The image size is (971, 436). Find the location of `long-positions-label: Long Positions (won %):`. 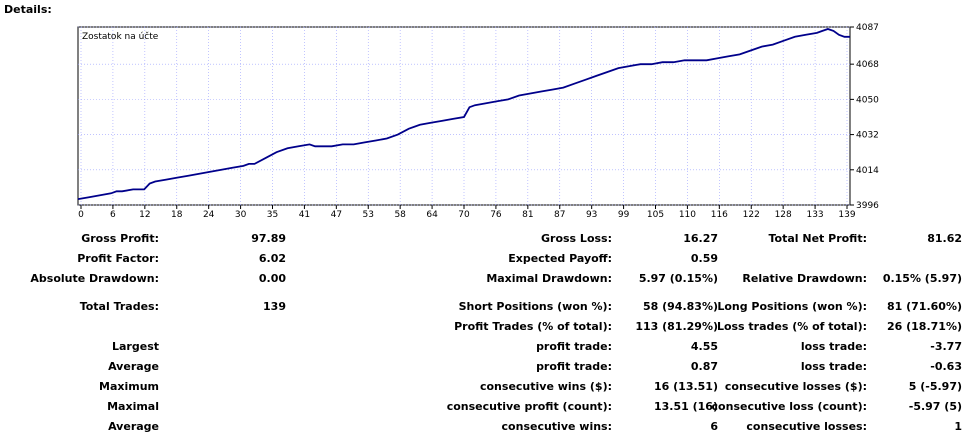

long-positions-label: Long Positions (won %): is located at coordinates (792, 306).